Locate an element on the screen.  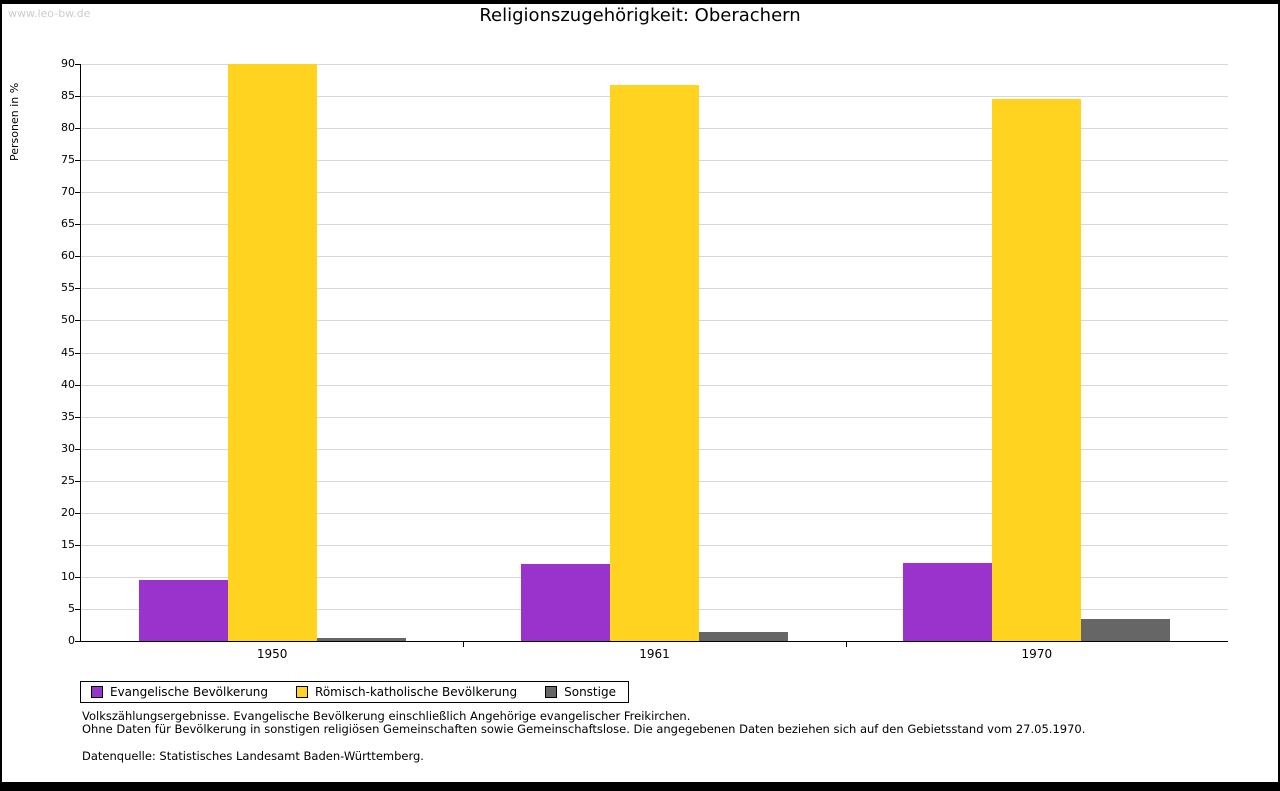
gridline is located at coordinates (654, 64).